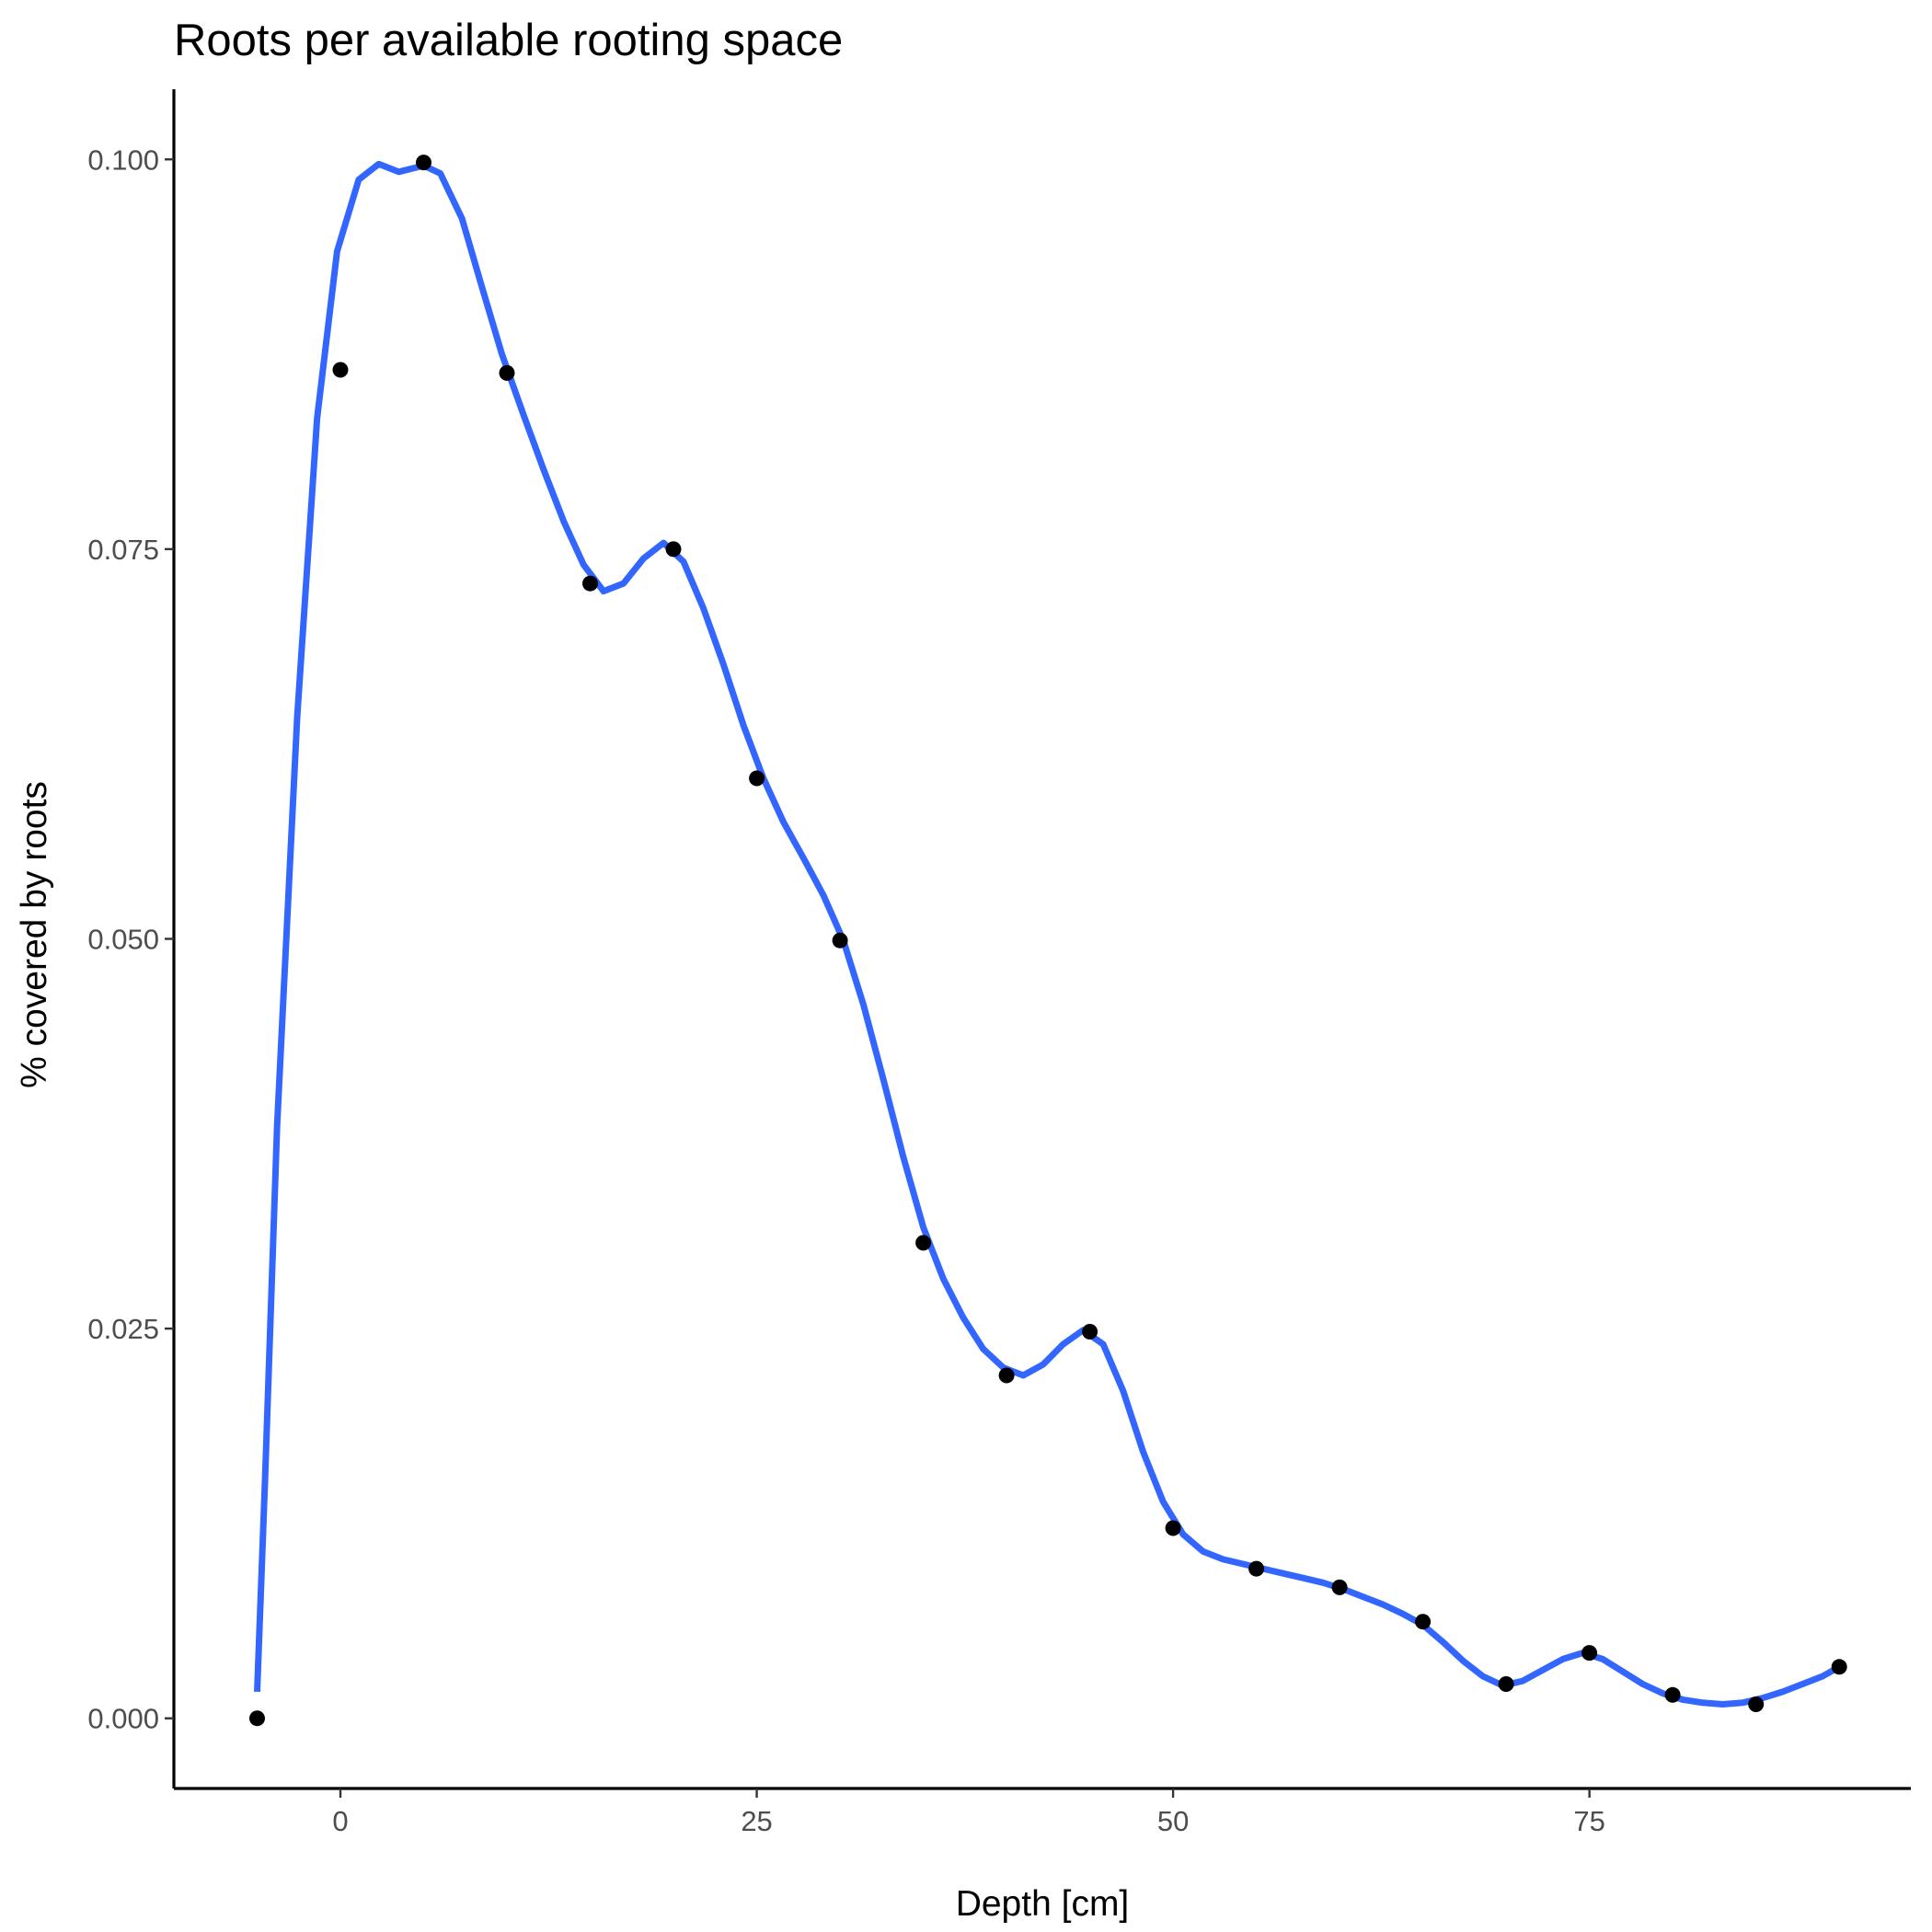 The width and height of the screenshot is (1932, 1932). I want to click on chart-title: Roots per available rooting space, so click(508, 40).